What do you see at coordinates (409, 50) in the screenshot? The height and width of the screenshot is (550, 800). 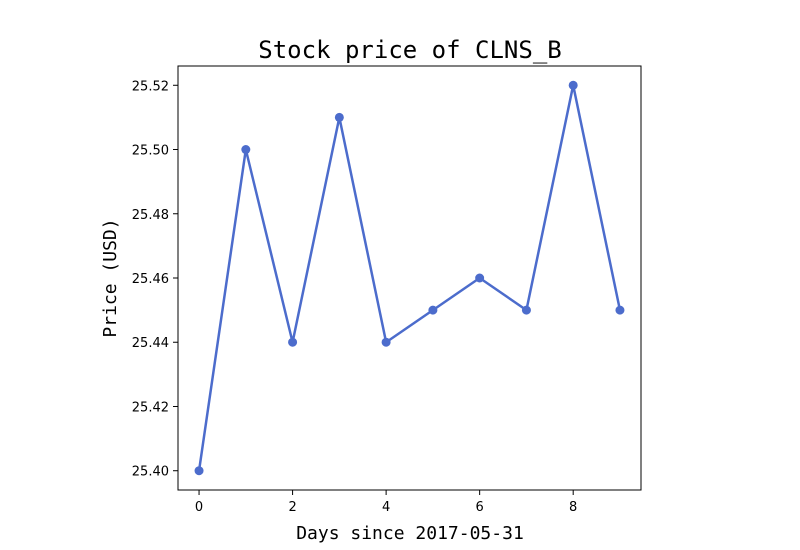 I see `chart-title: Stock price of CLNS_B` at bounding box center [409, 50].